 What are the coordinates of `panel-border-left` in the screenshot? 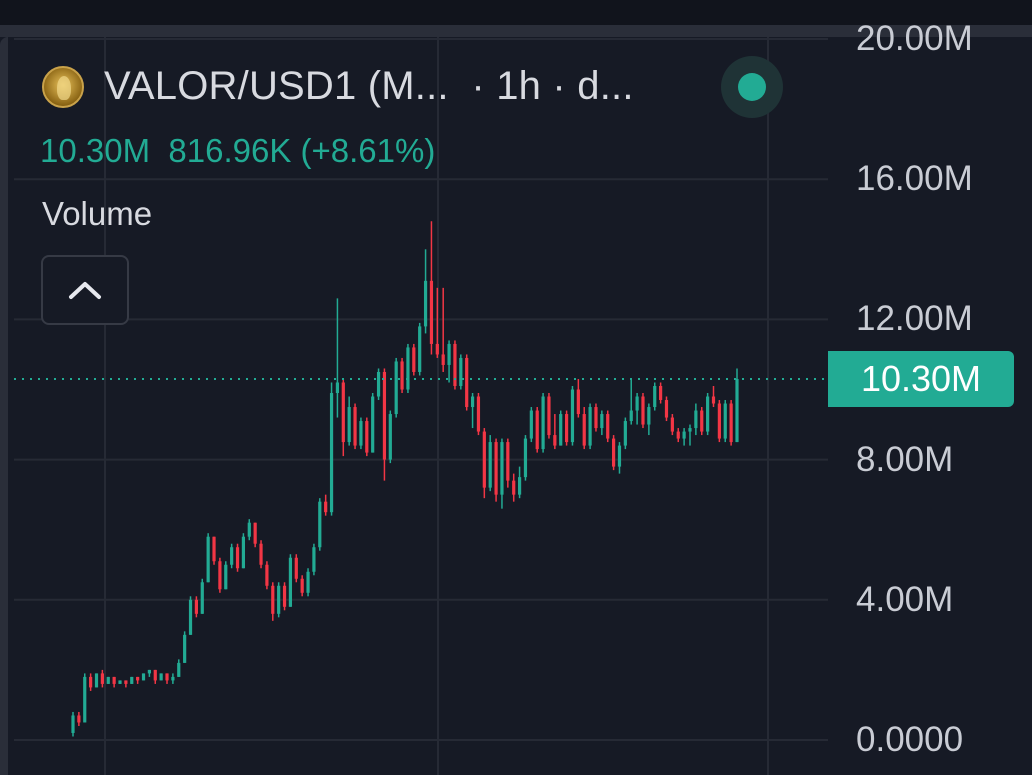 It's located at (4, 406).